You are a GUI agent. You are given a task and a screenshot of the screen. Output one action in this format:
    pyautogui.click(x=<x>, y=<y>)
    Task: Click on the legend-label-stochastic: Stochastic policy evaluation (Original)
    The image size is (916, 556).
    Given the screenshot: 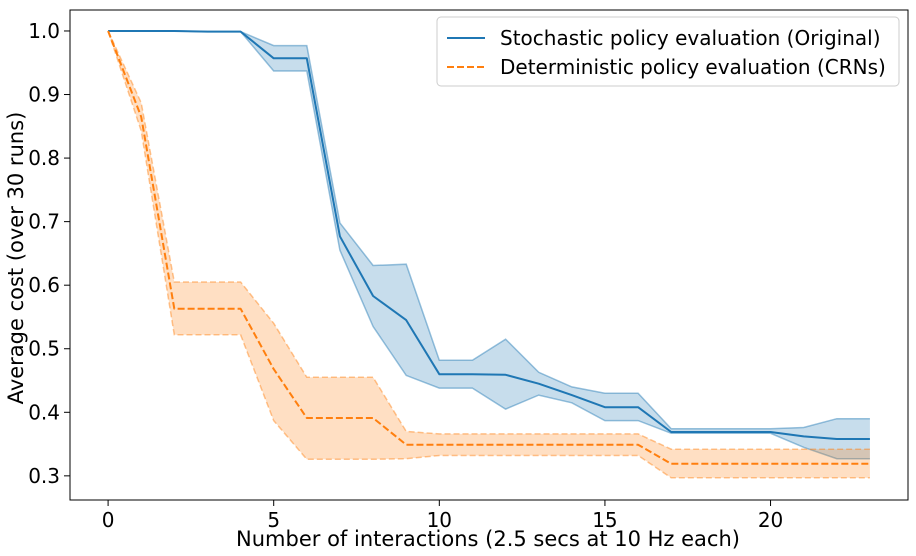 What is the action you would take?
    pyautogui.click(x=690, y=38)
    